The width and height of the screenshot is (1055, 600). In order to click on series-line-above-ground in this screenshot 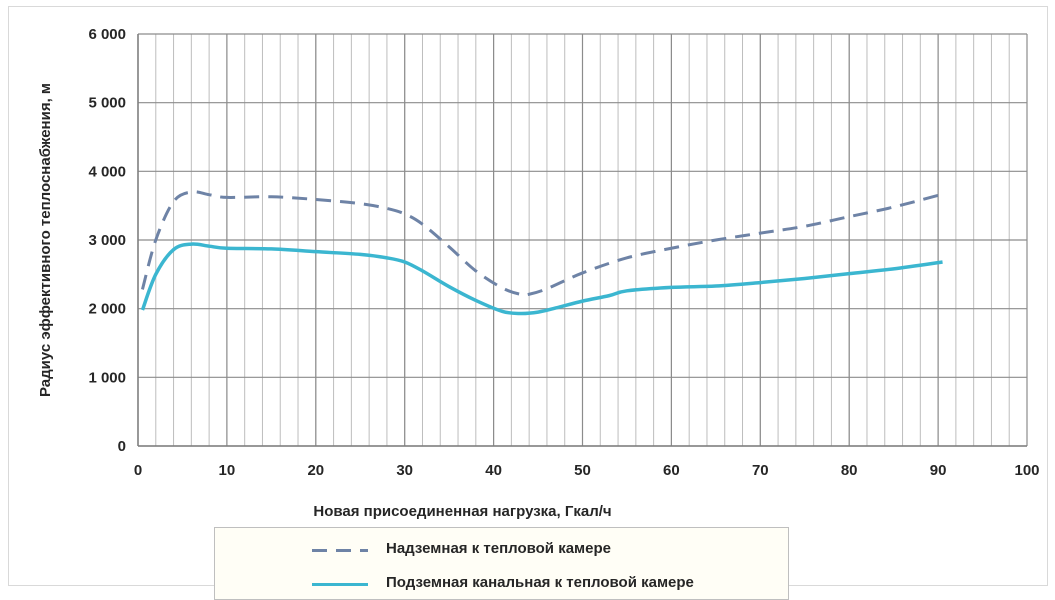, I will do `click(539, 243)`.